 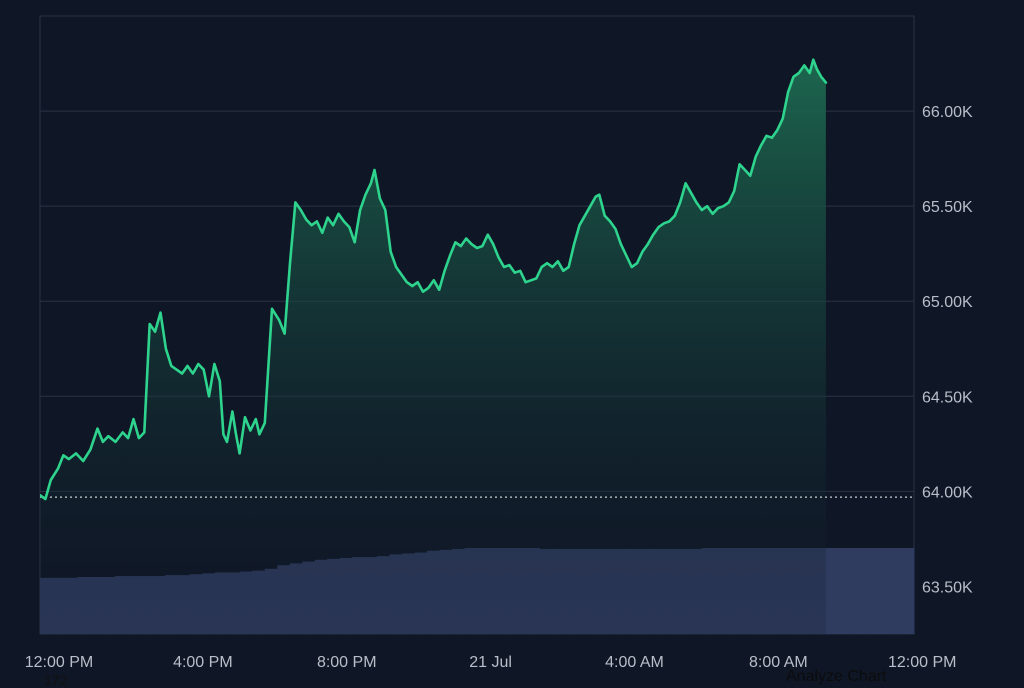 I want to click on y-tick-label-1: 64.00K, so click(x=947, y=492).